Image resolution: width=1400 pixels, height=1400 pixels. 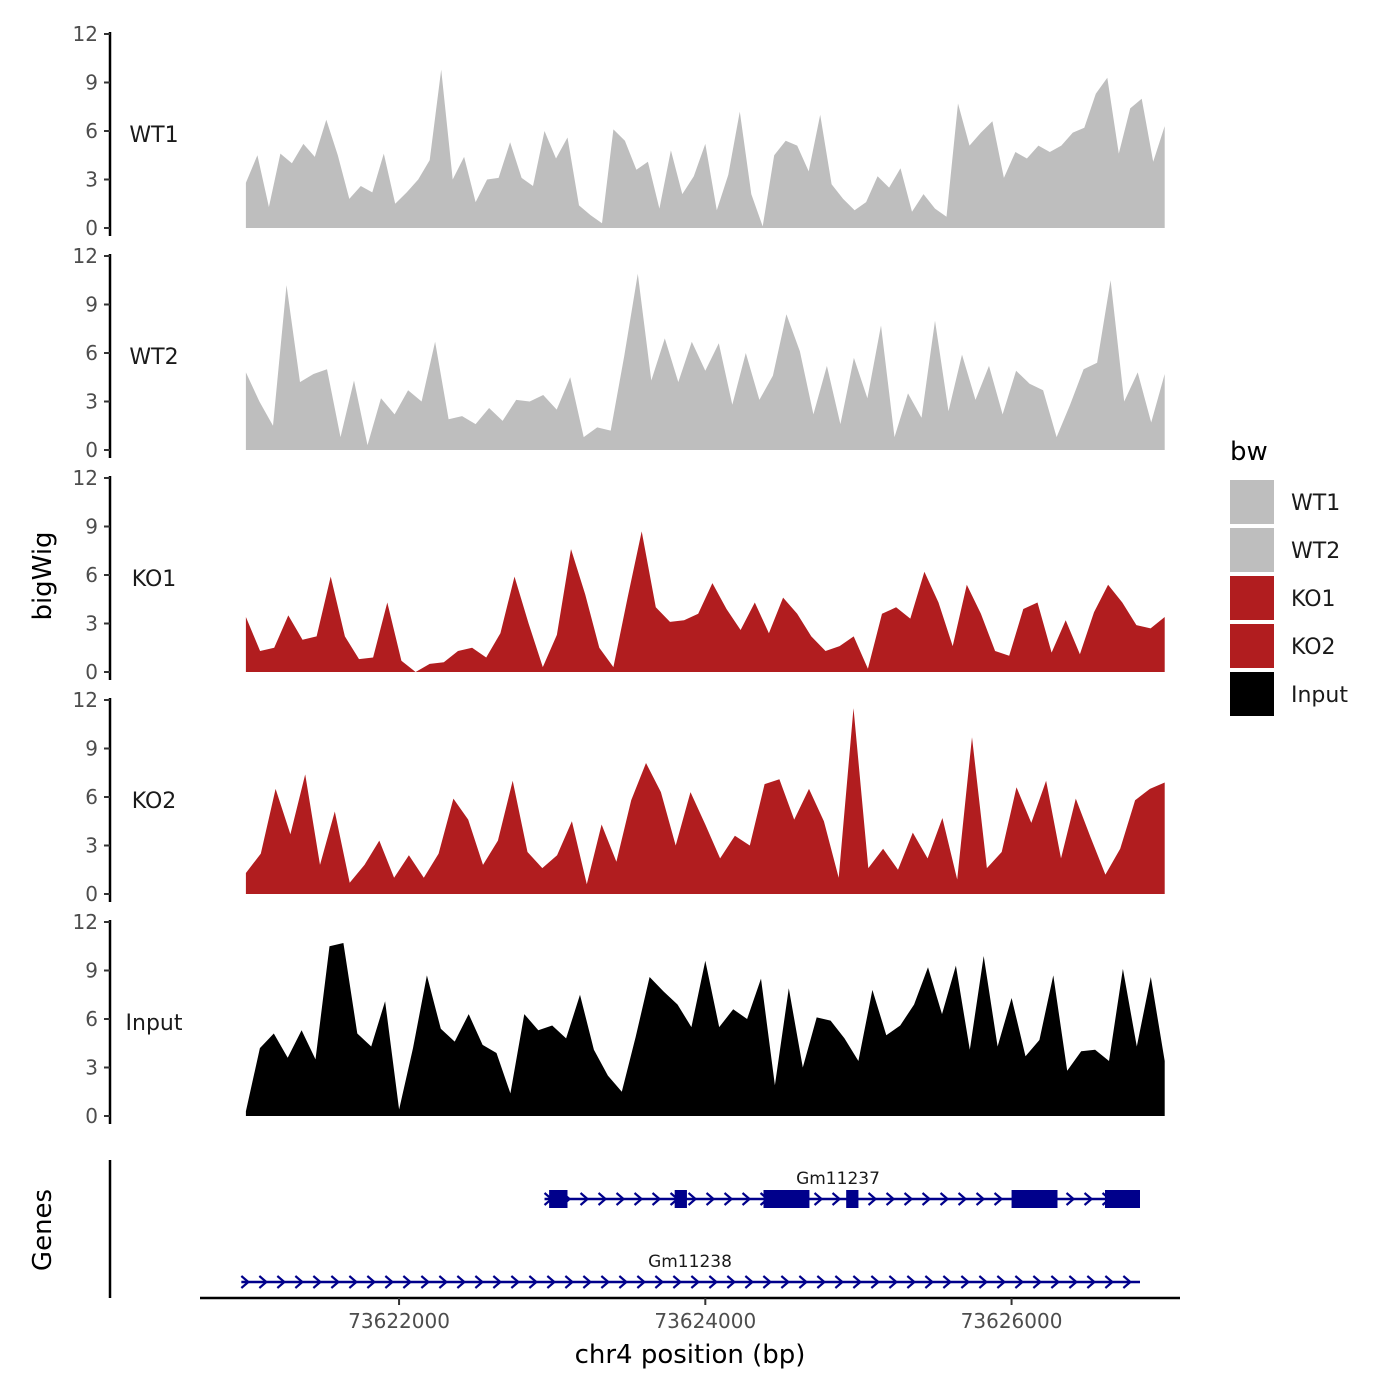 I want to click on legend-label: WT2, so click(x=1315, y=551).